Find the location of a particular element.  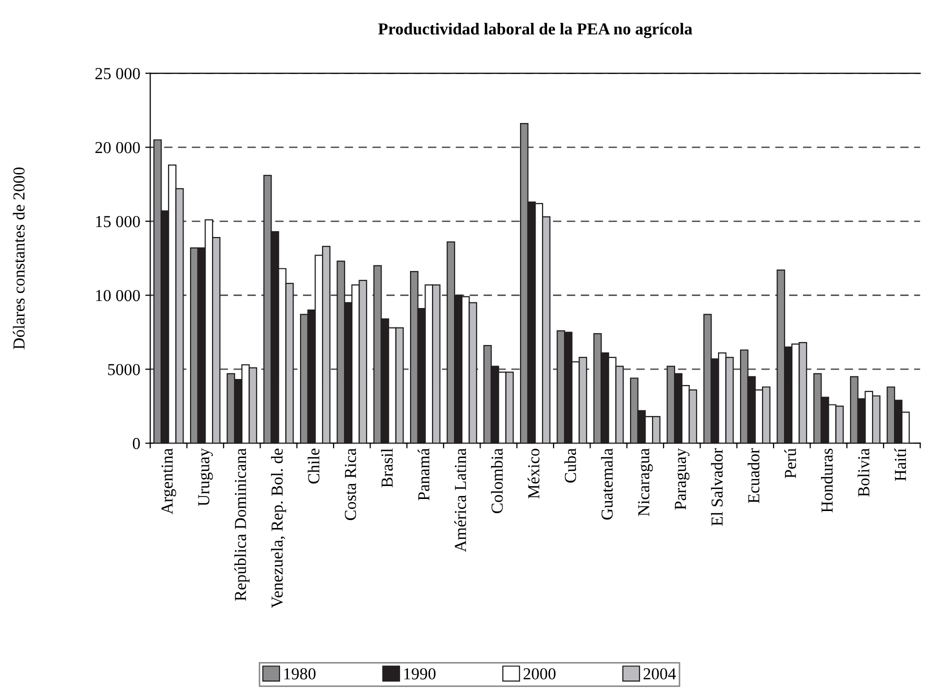

x-tick-label: Uruguay is located at coordinates (205, 477).